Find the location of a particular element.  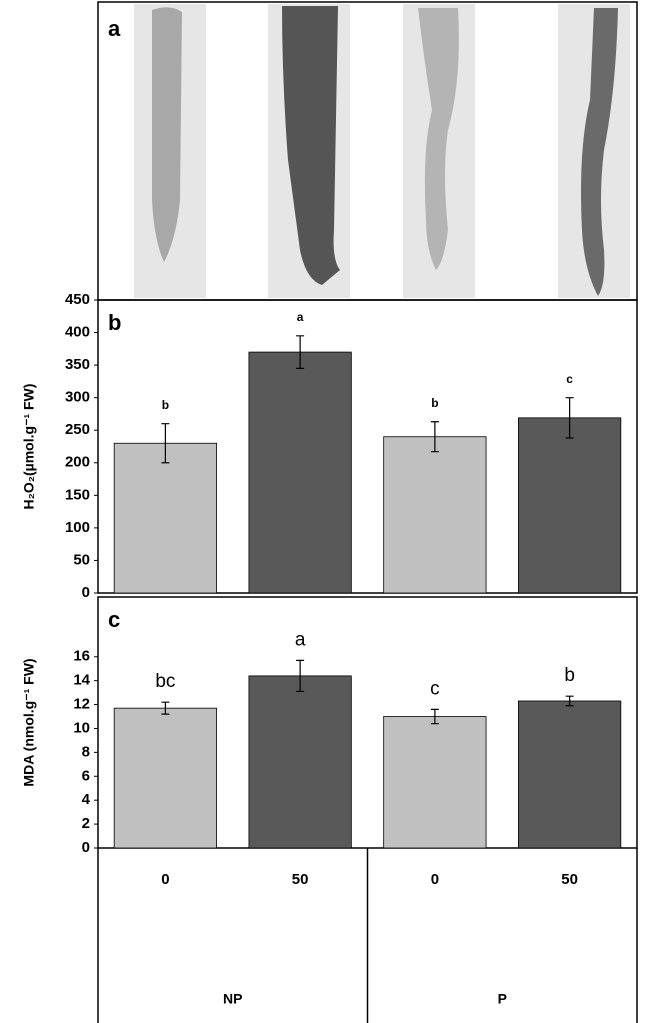

y-tick-label: 8 is located at coordinates (86, 751).